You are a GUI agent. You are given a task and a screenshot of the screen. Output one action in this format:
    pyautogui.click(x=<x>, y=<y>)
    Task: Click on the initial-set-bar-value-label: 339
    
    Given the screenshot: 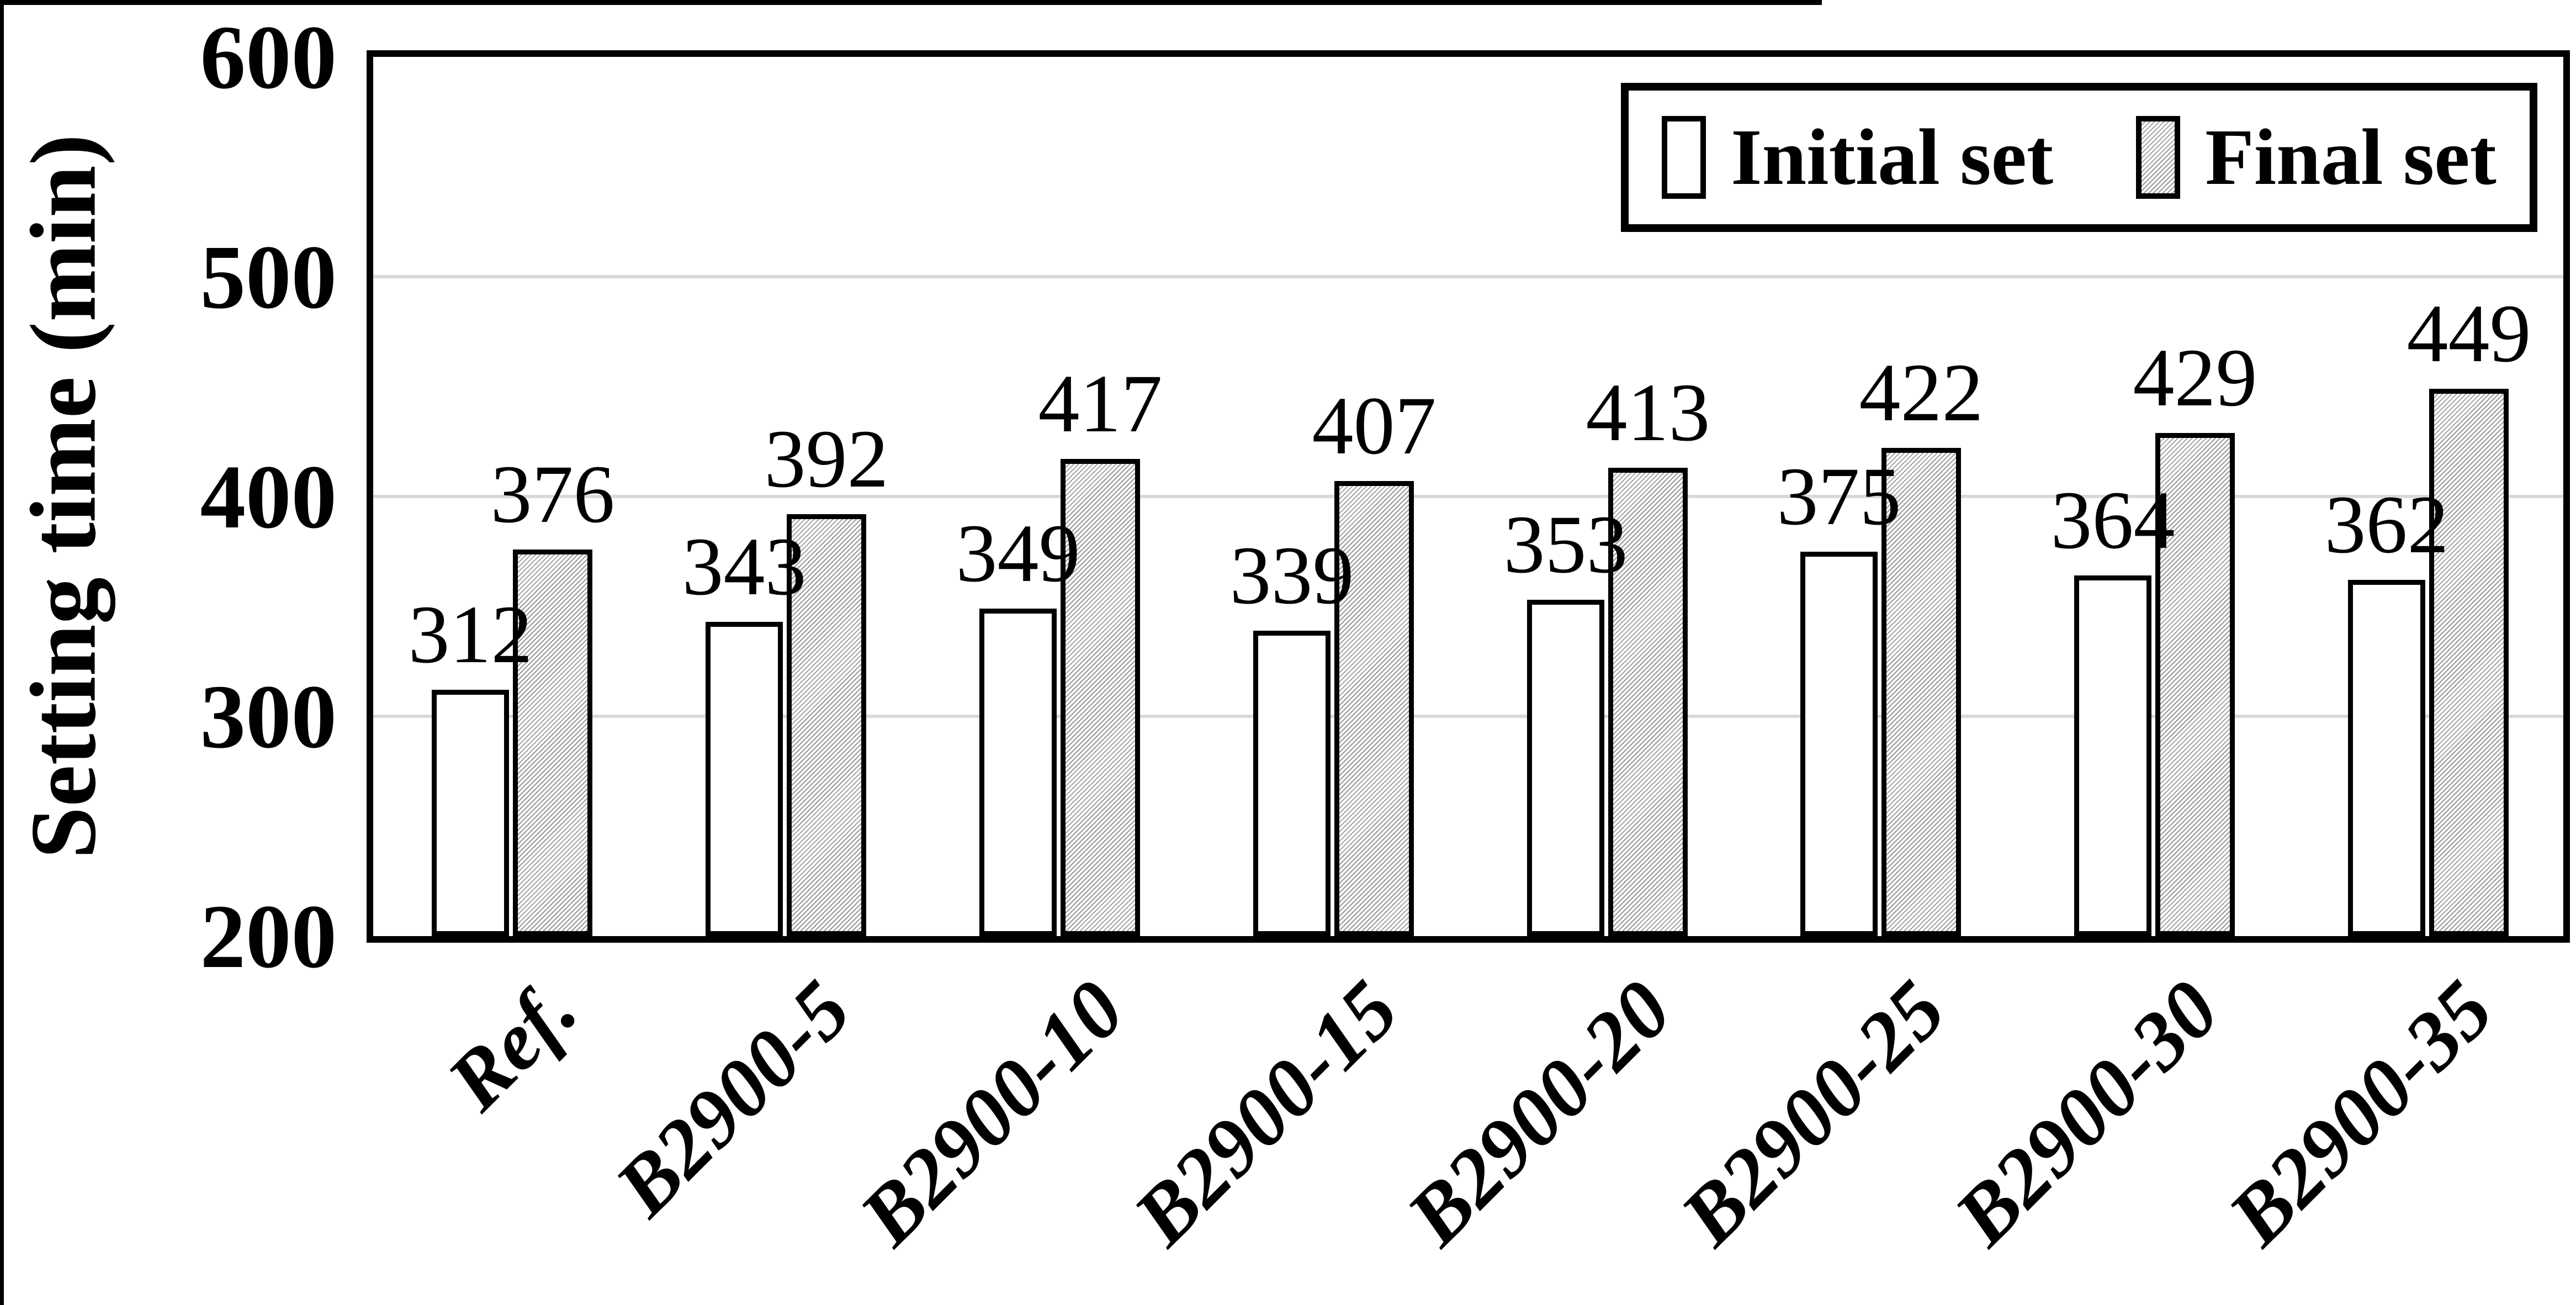 What is the action you would take?
    pyautogui.click(x=1291, y=575)
    